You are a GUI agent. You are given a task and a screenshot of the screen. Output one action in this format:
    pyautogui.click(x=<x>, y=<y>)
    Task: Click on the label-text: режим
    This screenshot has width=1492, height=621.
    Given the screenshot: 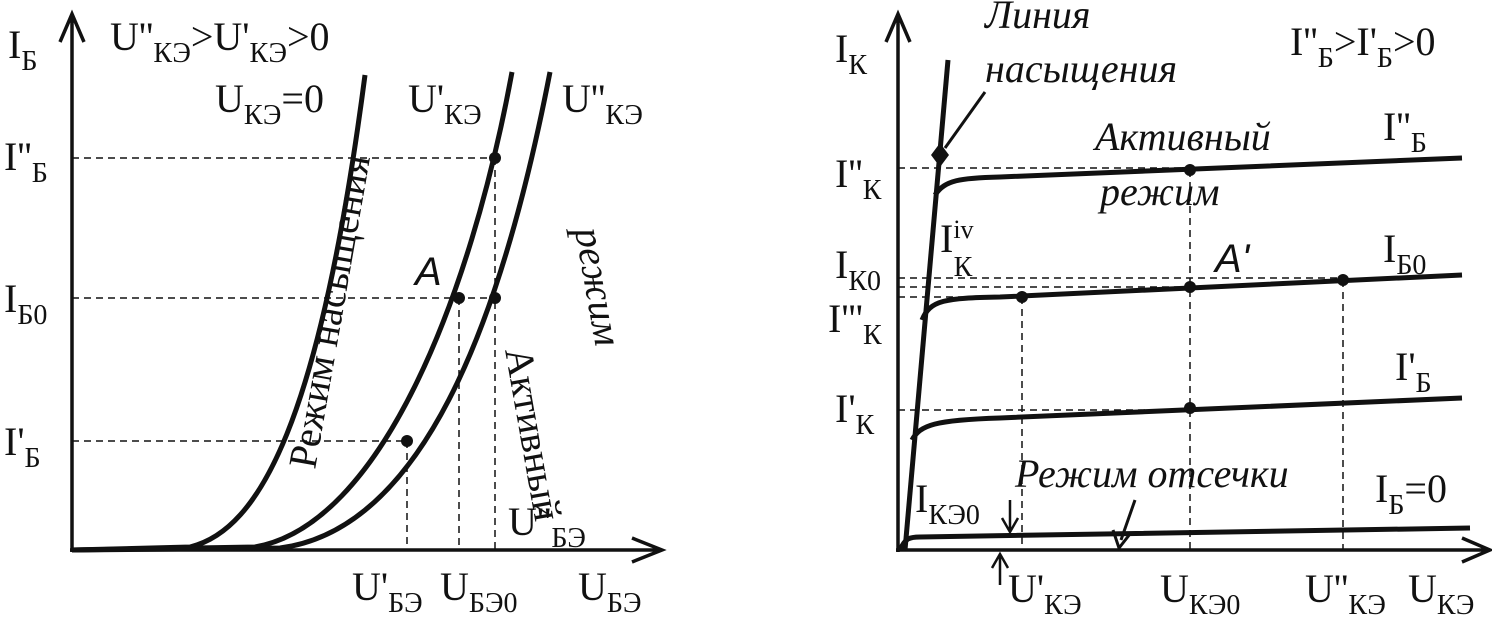 What is the action you would take?
    pyautogui.click(x=1158, y=191)
    